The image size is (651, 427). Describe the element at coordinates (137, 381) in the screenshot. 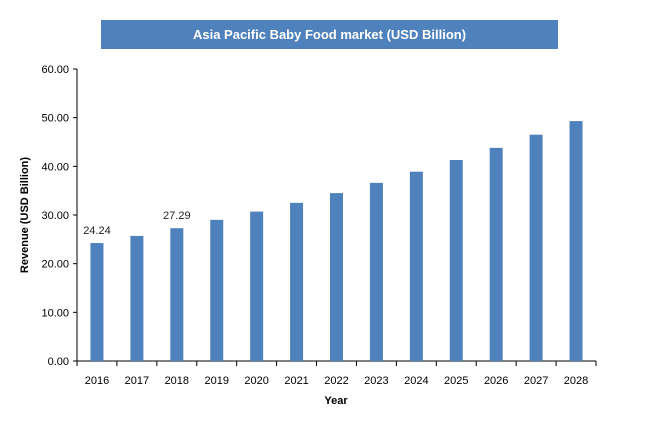

I see `x-tick-label: 2017` at that location.